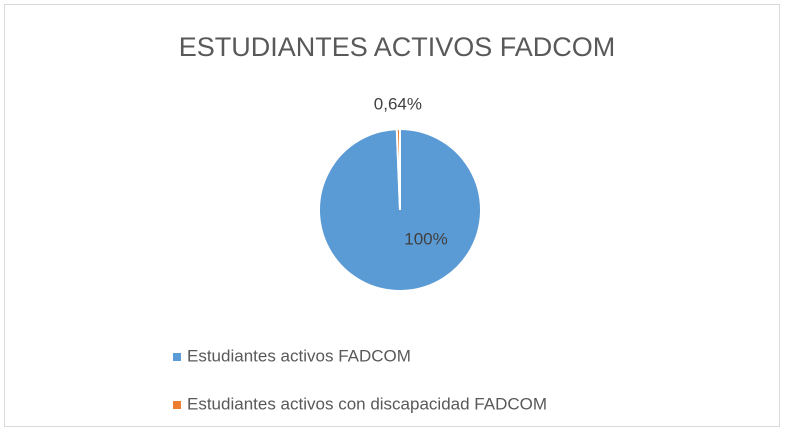 This screenshot has width=785, height=431. Describe the element at coordinates (299, 355) in the screenshot. I see `legend-label: Estudiantes activos FADCOM` at that location.